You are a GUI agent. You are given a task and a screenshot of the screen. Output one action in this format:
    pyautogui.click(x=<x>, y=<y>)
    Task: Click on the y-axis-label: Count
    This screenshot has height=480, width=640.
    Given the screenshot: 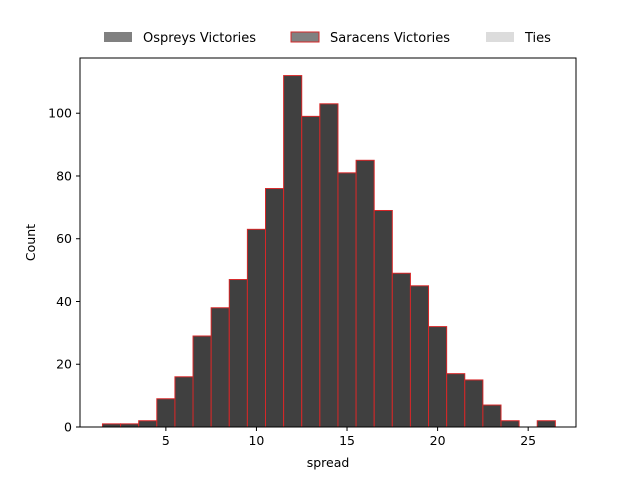 What is the action you would take?
    pyautogui.click(x=30, y=242)
    